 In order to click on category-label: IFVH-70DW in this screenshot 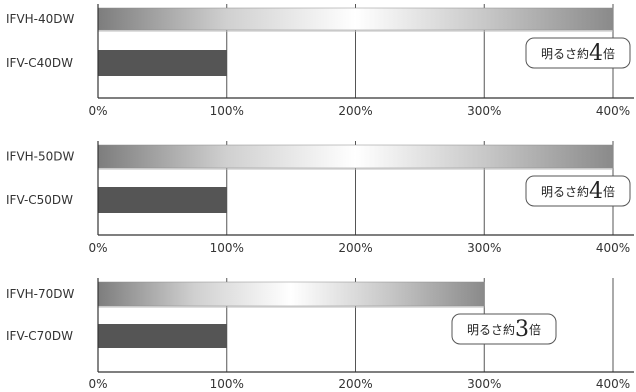, I will do `click(40, 294)`.